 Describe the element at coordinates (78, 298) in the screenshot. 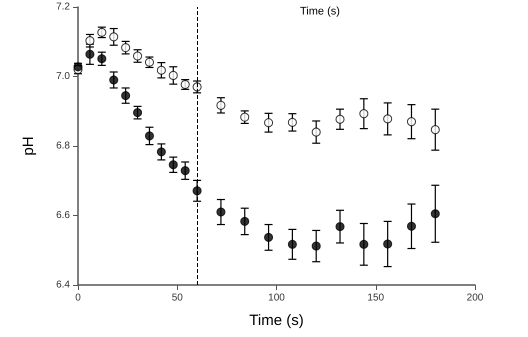

I see `x-tick-label: 0` at that location.